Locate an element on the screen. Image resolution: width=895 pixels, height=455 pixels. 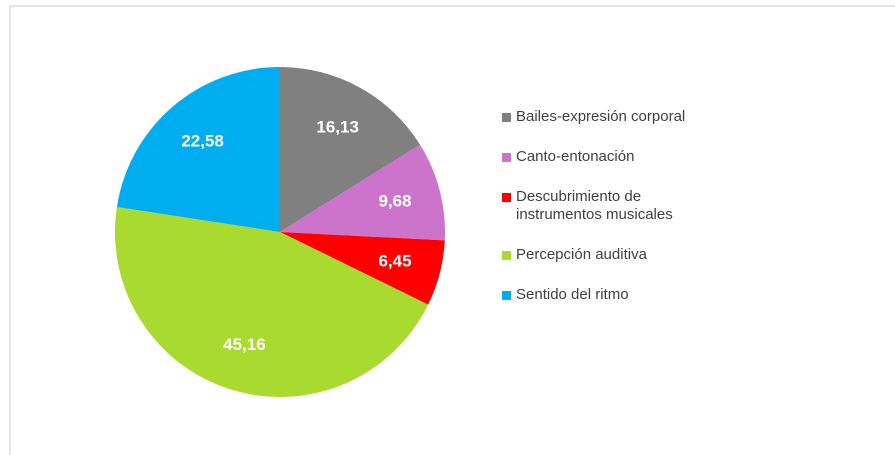
legend-item: Canto-entonación is located at coordinates (617, 157).